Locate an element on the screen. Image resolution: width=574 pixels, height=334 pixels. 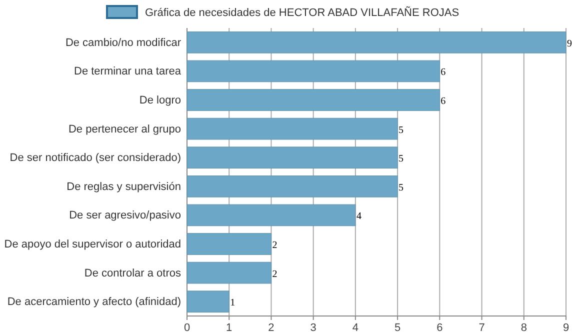
data-label: 1 is located at coordinates (233, 303).